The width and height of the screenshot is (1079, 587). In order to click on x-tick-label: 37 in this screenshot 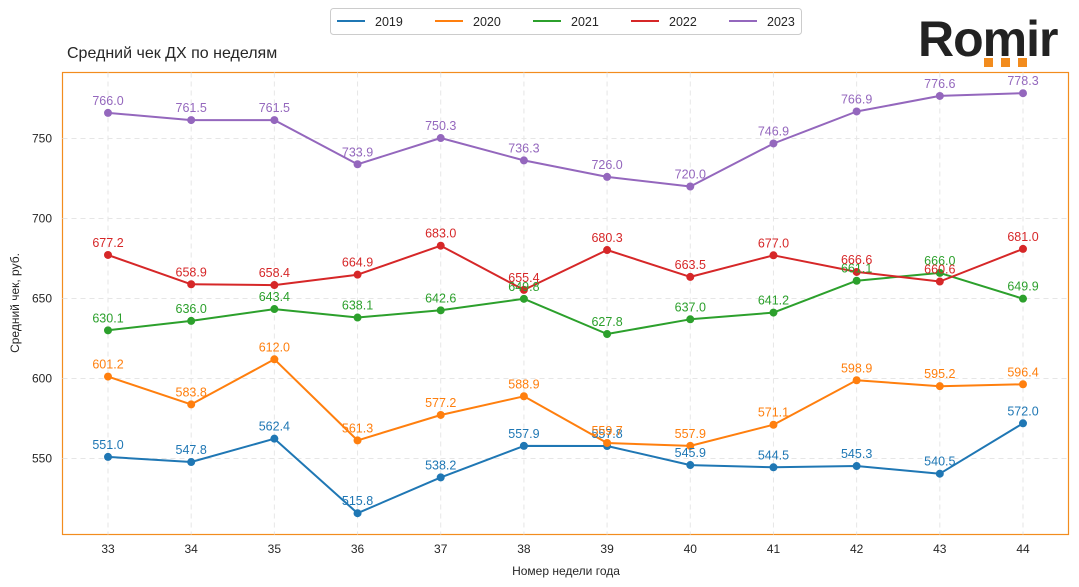, I will do `click(441, 549)`.